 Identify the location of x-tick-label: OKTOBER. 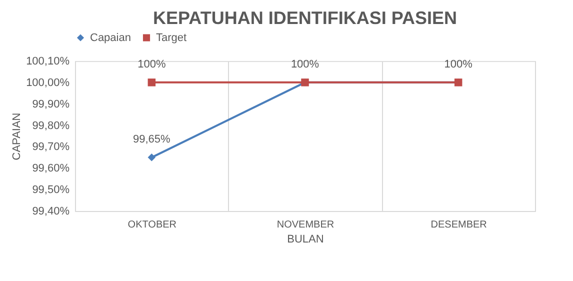
(152, 225).